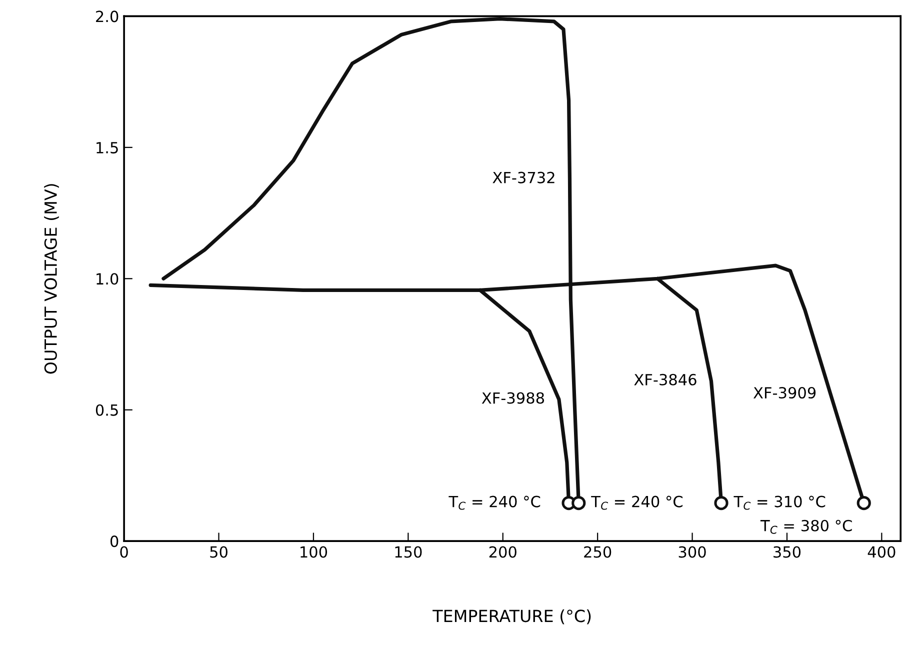  What do you see at coordinates (692, 552) in the screenshot?
I see `x-tick-label: 300` at bounding box center [692, 552].